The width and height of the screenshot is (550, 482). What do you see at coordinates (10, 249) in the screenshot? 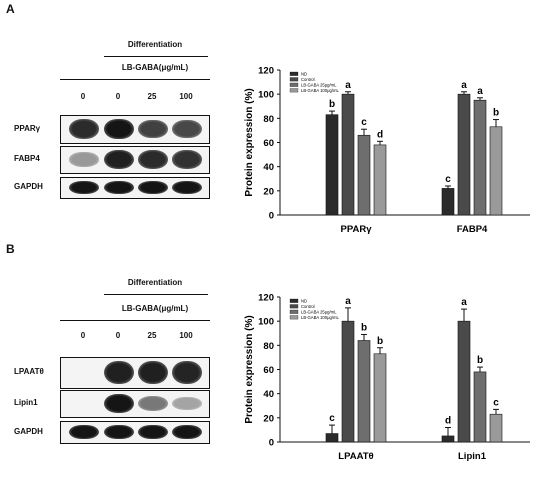
I see `panel-letter-b: B` at bounding box center [10, 249].